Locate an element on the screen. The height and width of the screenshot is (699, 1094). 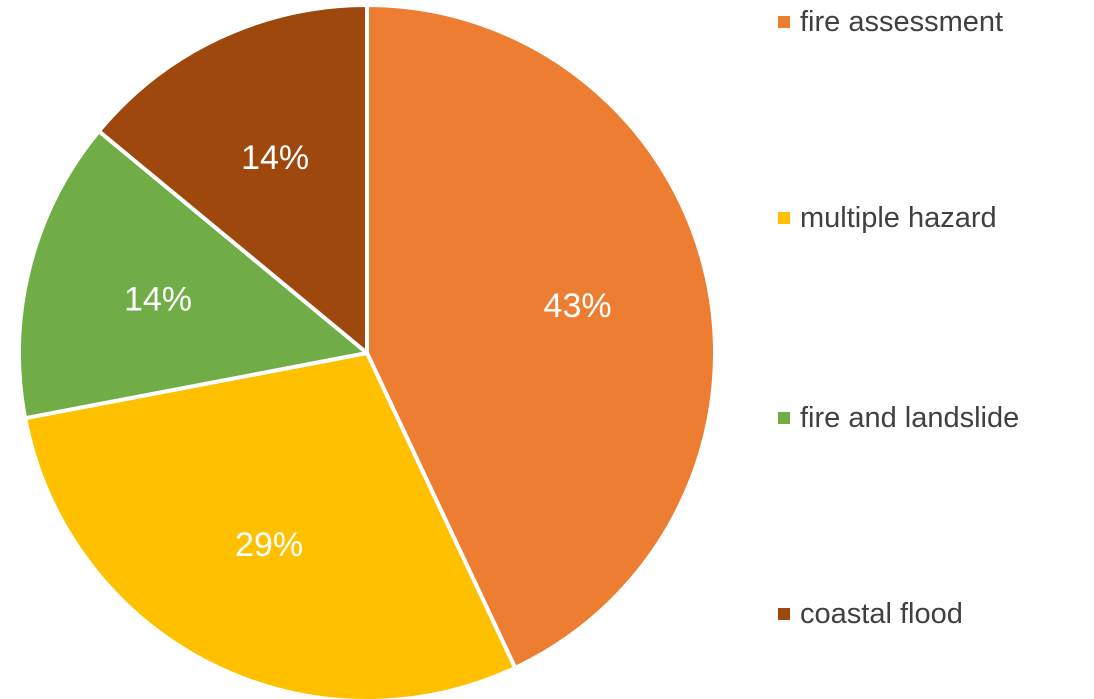
legend-label: fire and landslide is located at coordinates (910, 417).